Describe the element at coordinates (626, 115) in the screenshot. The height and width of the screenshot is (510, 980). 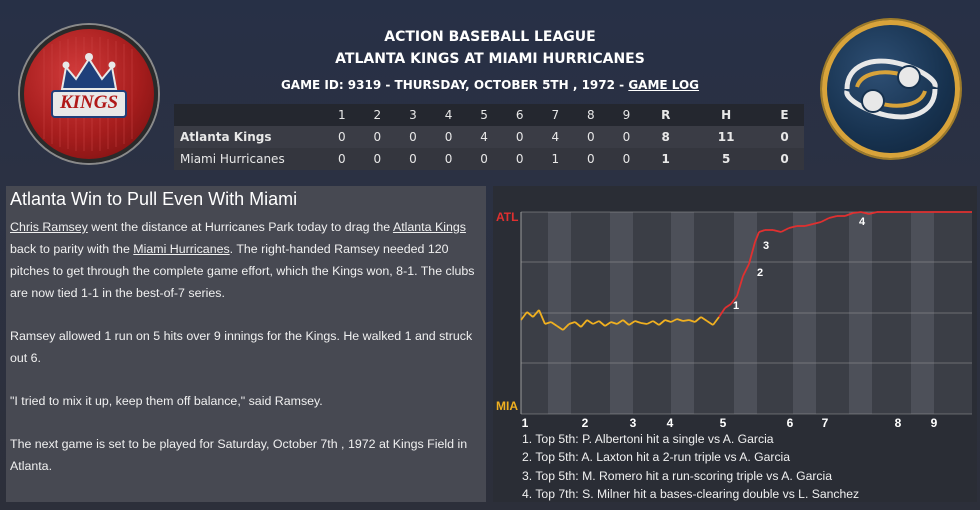
I see `column-header-9: 9` at that location.